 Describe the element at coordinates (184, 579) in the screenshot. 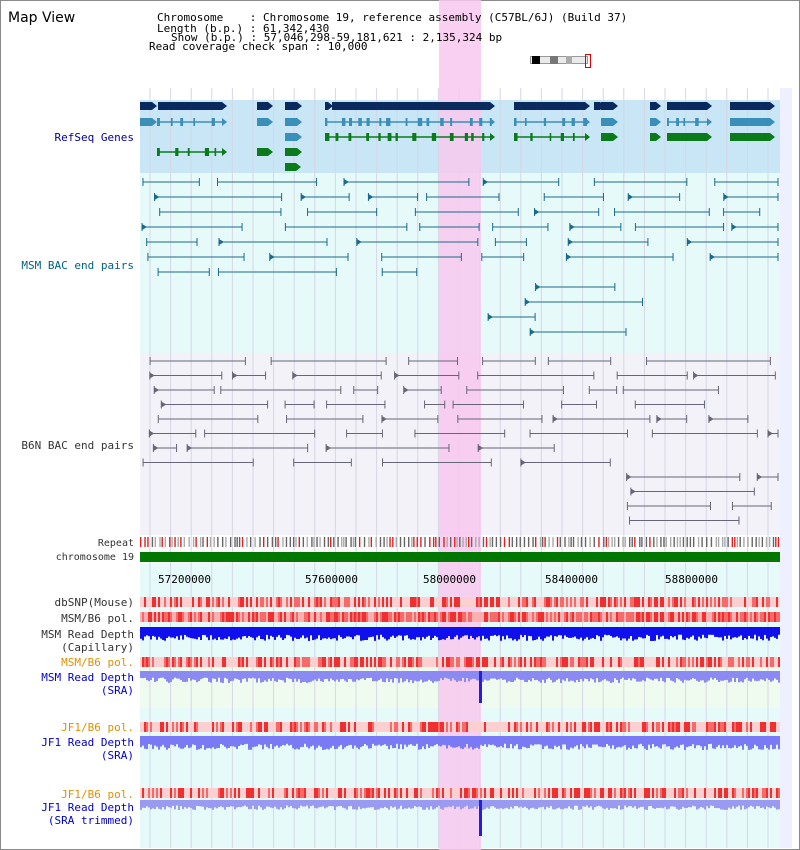

I see `axis-tick-label: 57200000` at that location.